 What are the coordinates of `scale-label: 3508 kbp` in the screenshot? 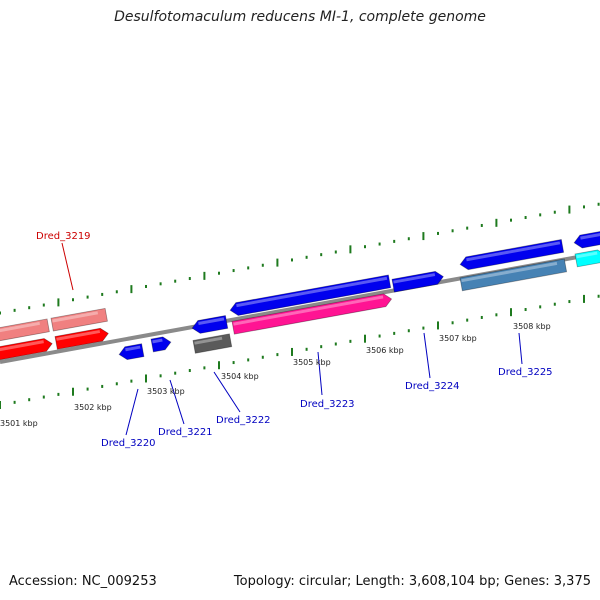 It's located at (532, 326).